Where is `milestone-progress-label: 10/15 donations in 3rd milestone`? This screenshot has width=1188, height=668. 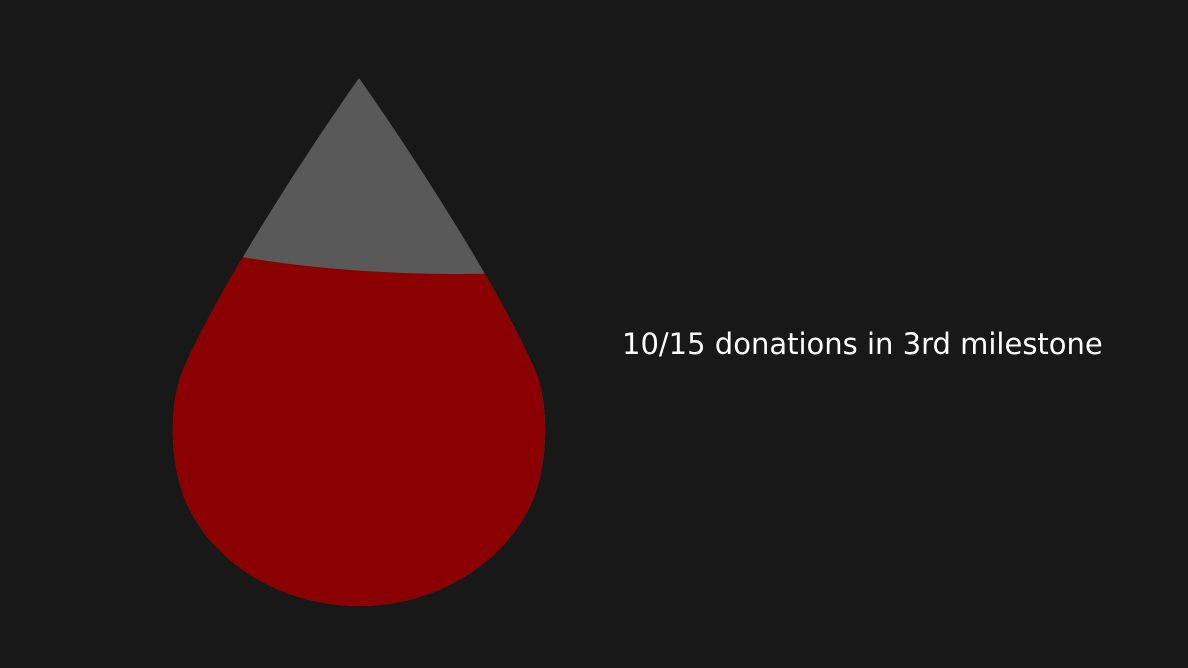 milestone-progress-label: 10/15 donations in 3rd milestone is located at coordinates (862, 344).